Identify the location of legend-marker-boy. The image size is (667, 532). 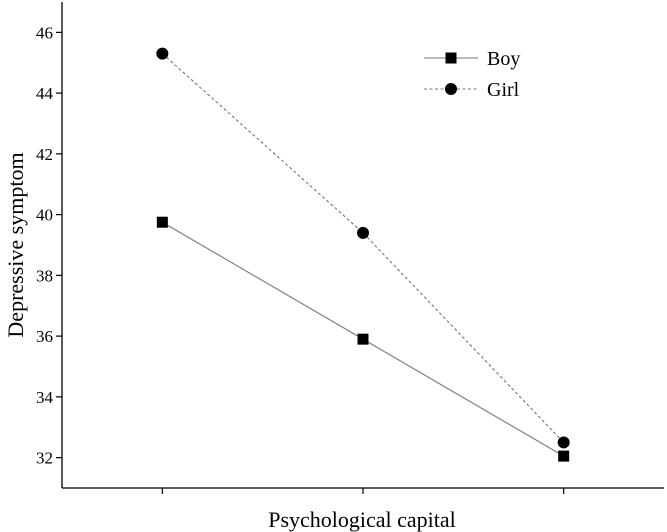
(451, 58).